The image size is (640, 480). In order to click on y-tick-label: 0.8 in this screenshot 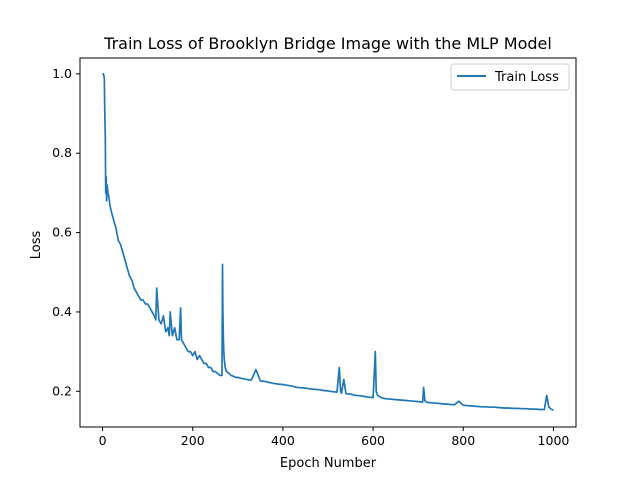, I will do `click(62, 152)`.